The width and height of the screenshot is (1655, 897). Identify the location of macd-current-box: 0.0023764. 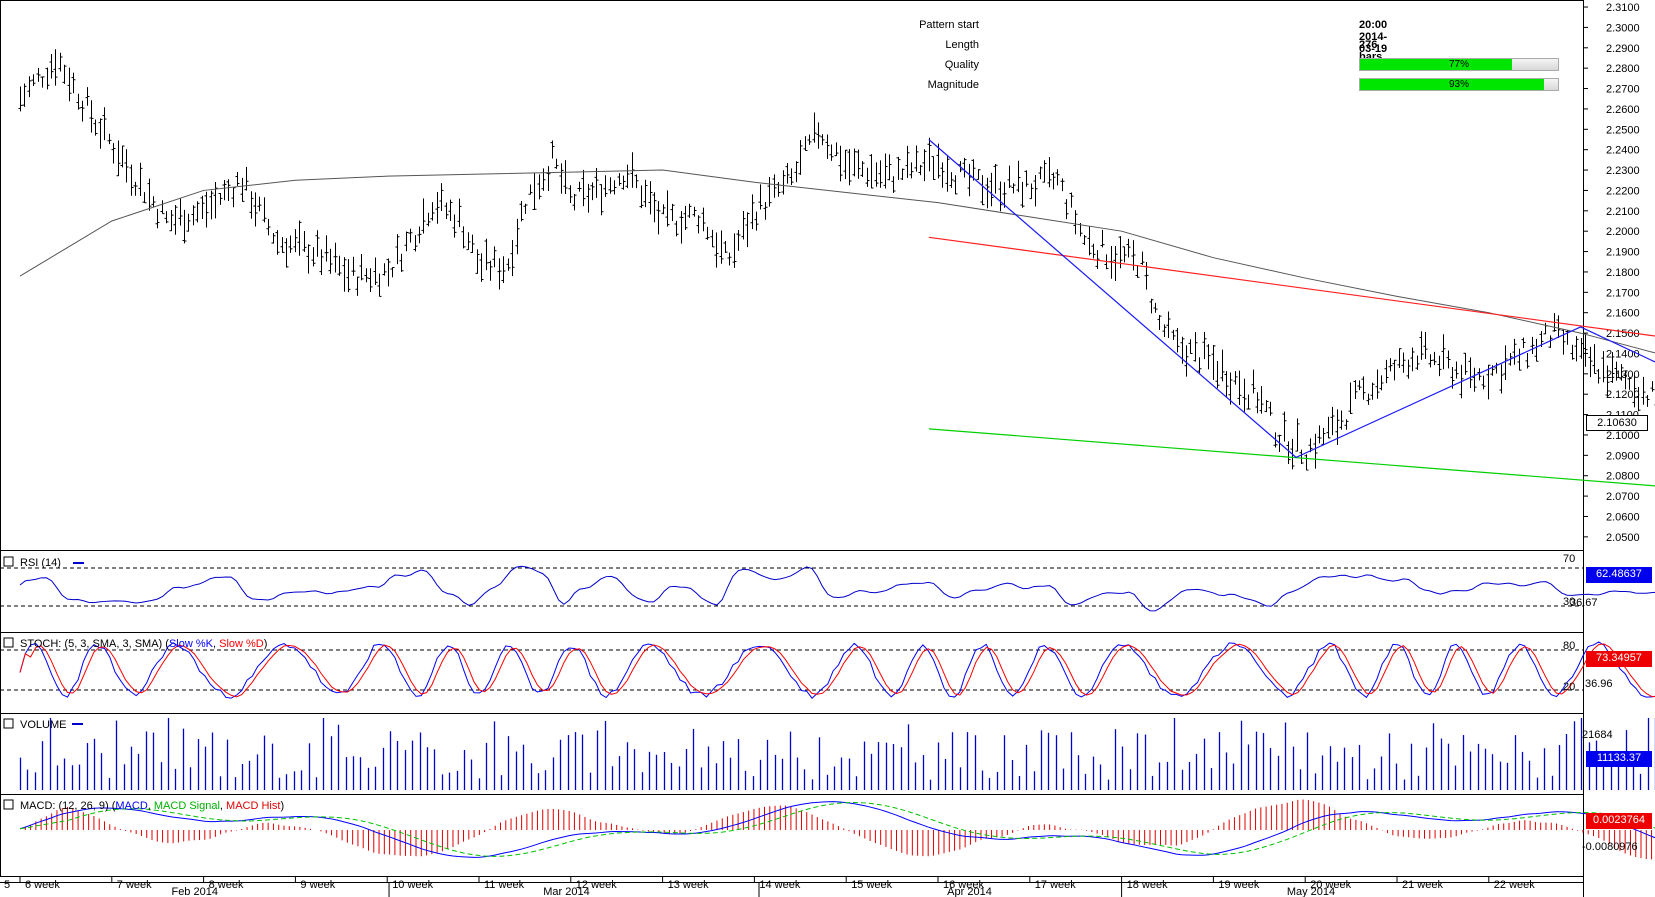
(1619, 821).